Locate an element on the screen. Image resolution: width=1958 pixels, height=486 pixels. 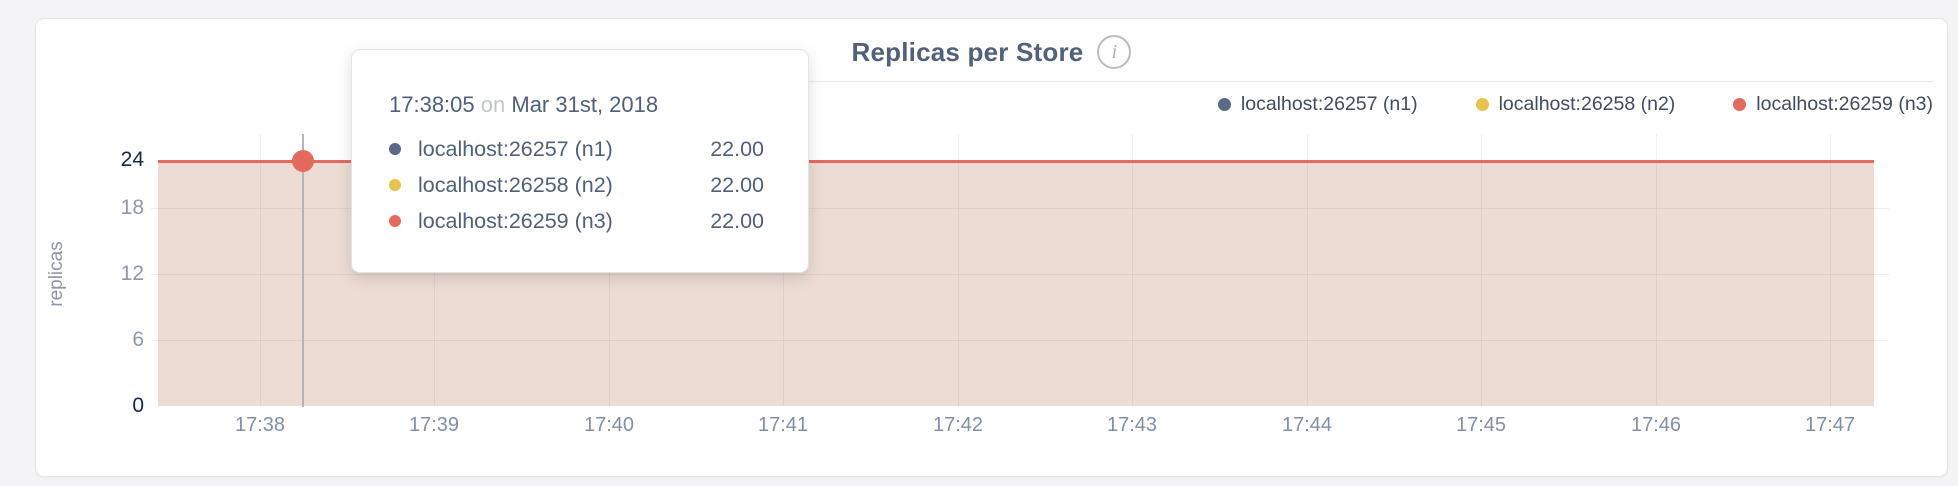
xtick-1743: 17:43 is located at coordinates (1132, 425).